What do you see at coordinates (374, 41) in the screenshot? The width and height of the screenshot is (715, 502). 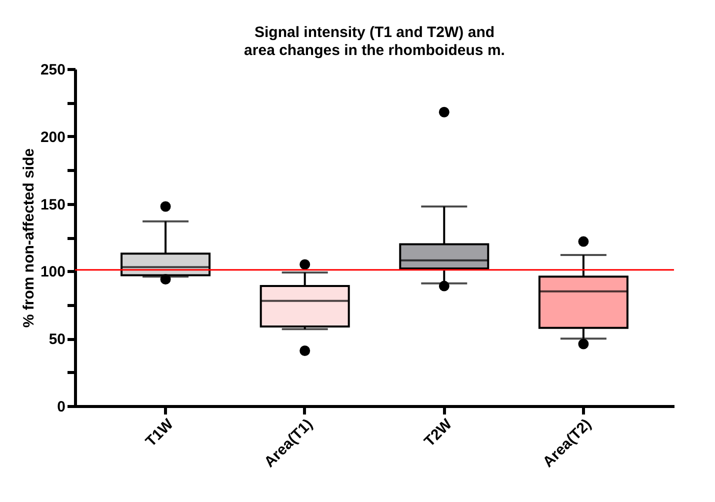 I see `chart-title: Signal intensity (T1 and T2W) and area changes in the rhomboideus m.` at bounding box center [374, 41].